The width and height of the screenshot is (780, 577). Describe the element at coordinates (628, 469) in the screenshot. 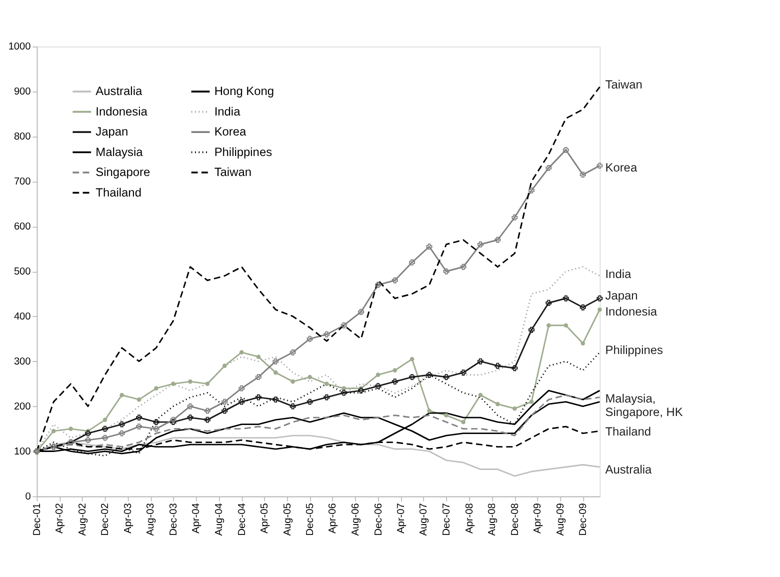

I see `annotation: Australia` at that location.